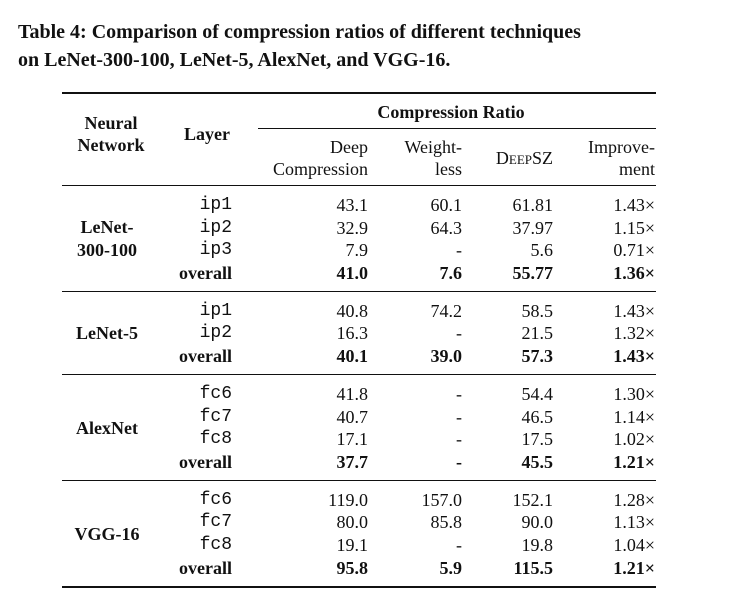 The image size is (732, 594). Describe the element at coordinates (207, 134) in the screenshot. I see `header-layer: Layer` at that location.